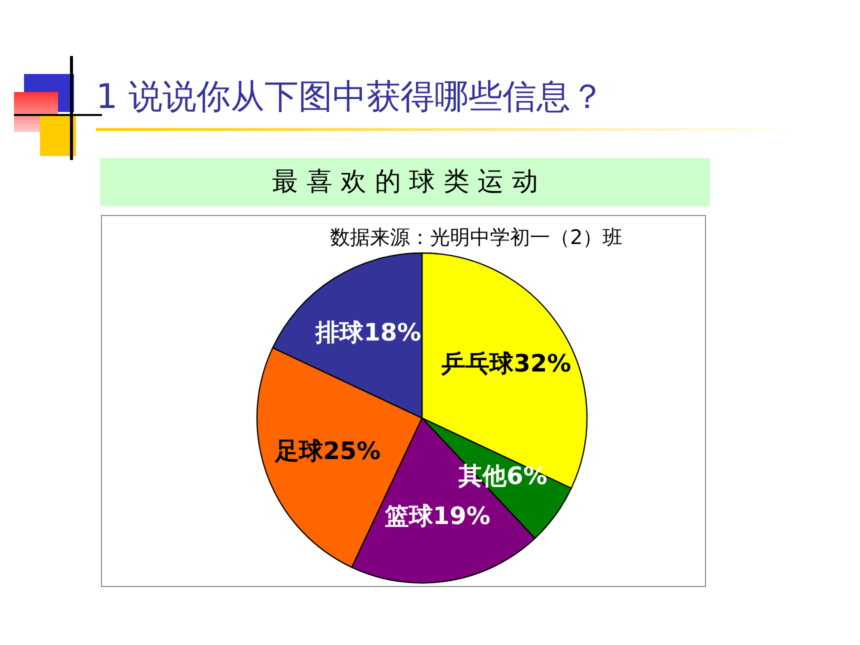  Describe the element at coordinates (476, 237) in the screenshot. I see `source-note: 数据来源：光明中学初一（2）班` at that location.